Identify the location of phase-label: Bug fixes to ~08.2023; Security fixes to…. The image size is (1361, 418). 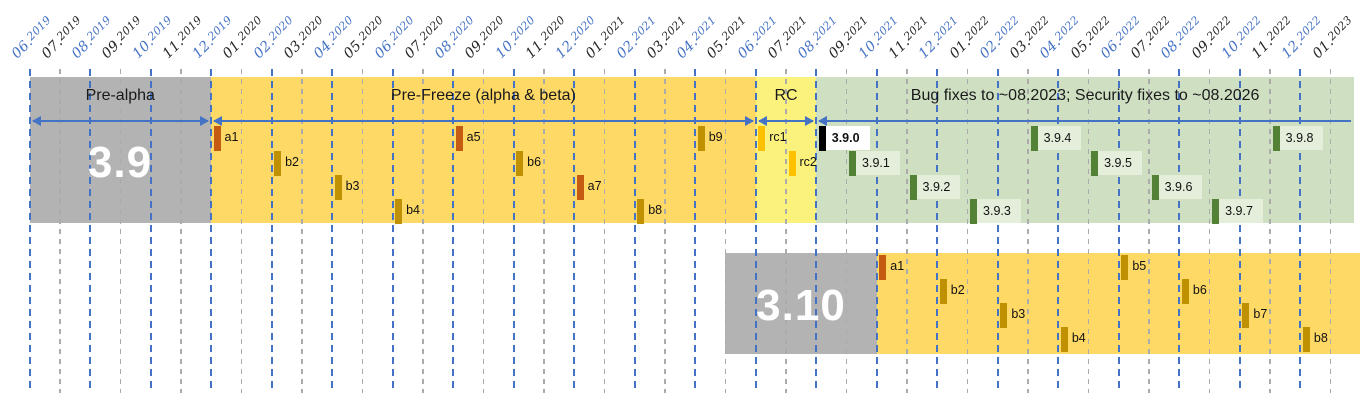
(1085, 95).